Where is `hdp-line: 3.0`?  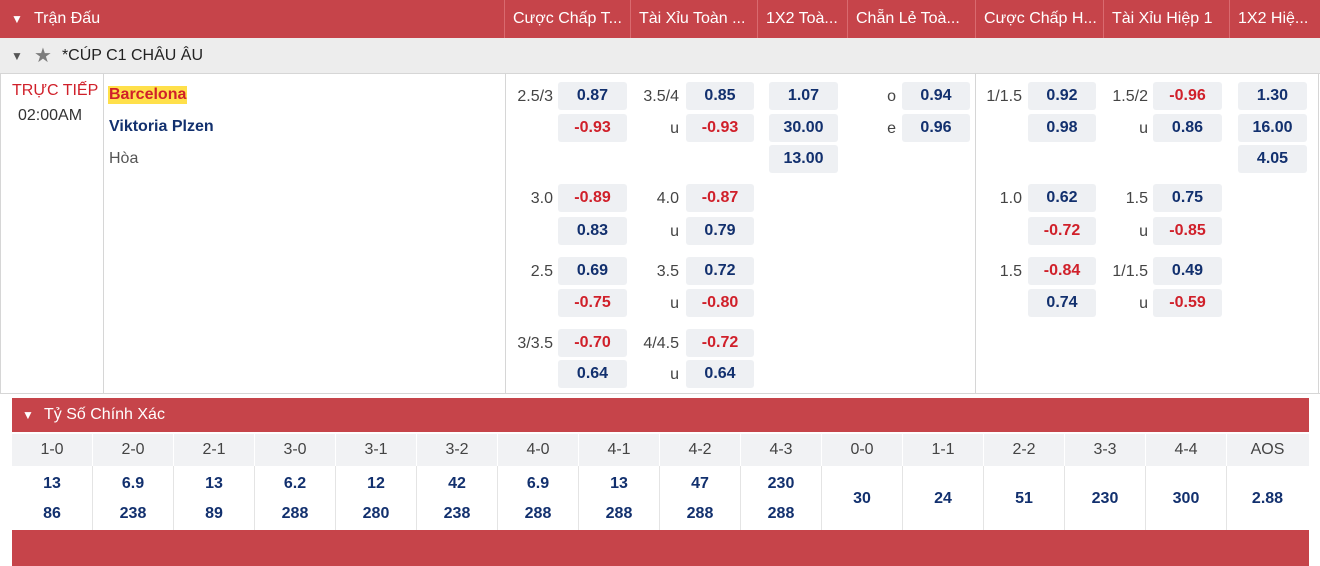 hdp-line: 3.0 is located at coordinates (541, 198).